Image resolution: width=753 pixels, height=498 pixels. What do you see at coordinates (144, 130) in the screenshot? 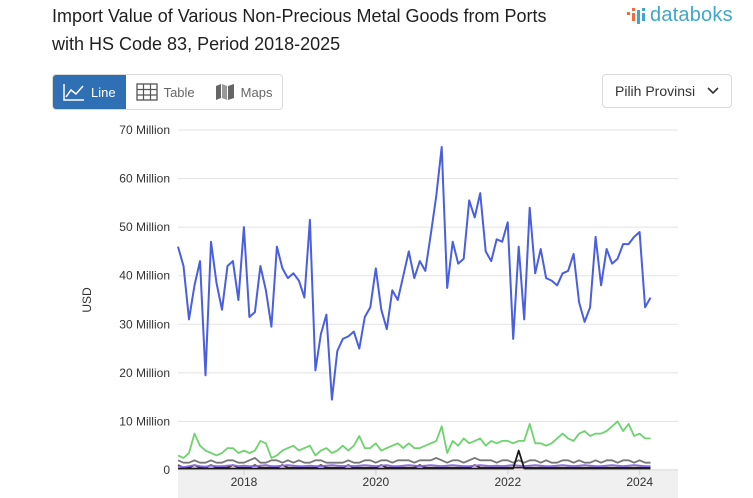
I see `y-tick-label: 70 Million` at bounding box center [144, 130].